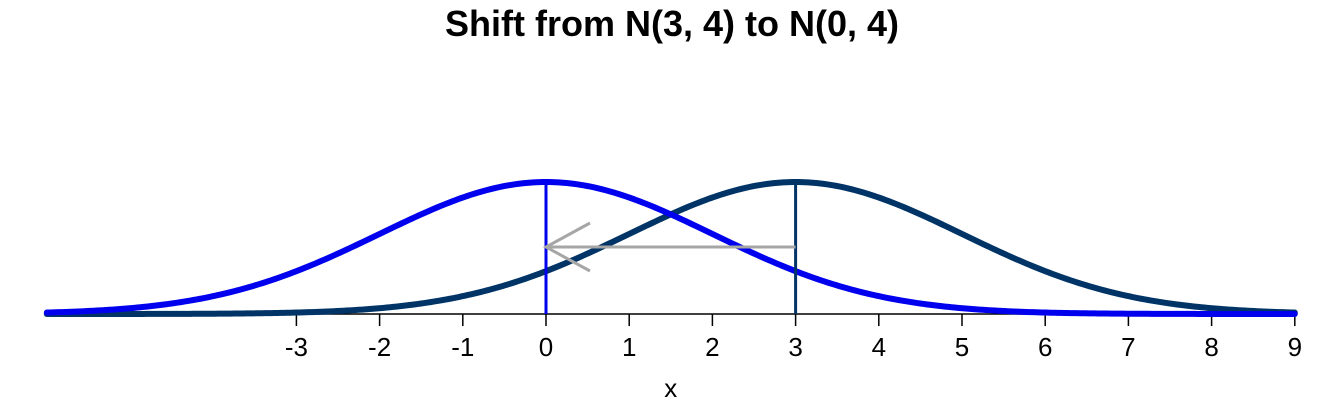 The height and width of the screenshot is (403, 1344). Describe the element at coordinates (671, 23) in the screenshot. I see `chart-title: Shift from N(3, 4) to N(0, 4)` at that location.